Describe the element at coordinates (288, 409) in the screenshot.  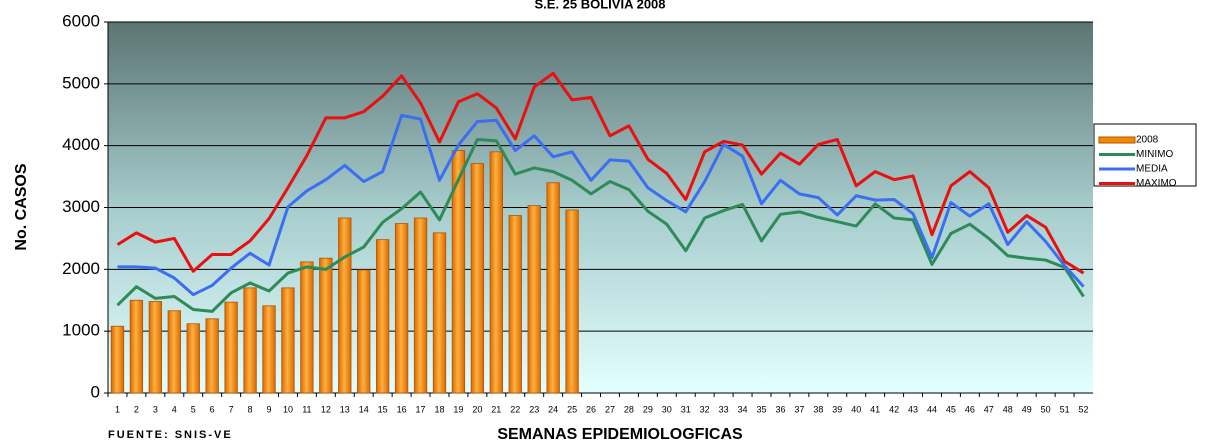
I see `x-tick-label: 10` at that location.